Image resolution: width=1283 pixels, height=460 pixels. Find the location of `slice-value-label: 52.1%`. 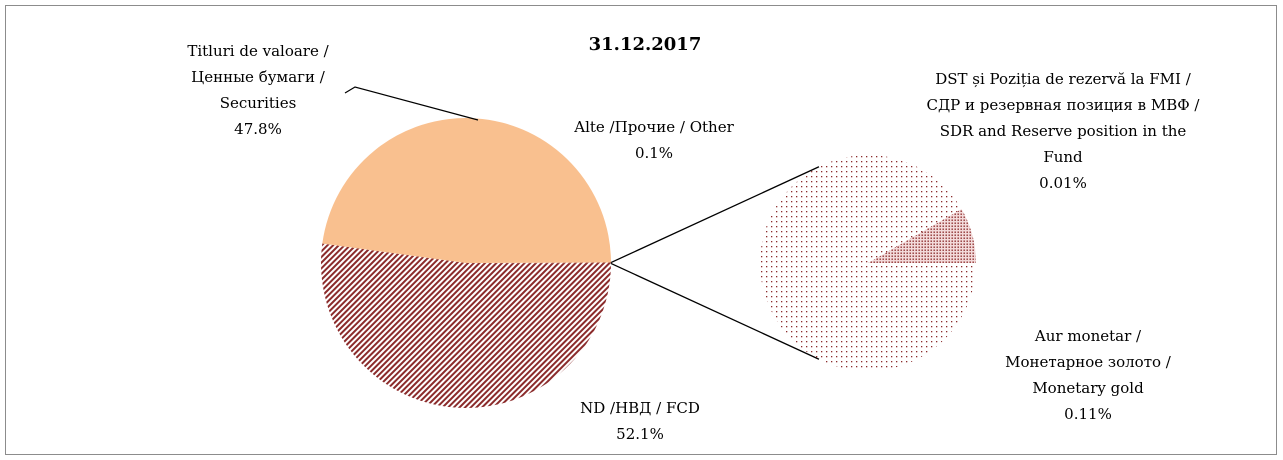

slice-value-label: 52.1% is located at coordinates (640, 434).